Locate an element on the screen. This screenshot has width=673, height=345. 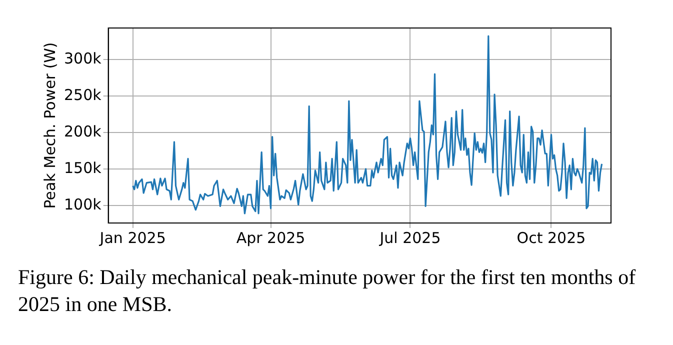
y-tick-label: 150k is located at coordinates (83, 167).